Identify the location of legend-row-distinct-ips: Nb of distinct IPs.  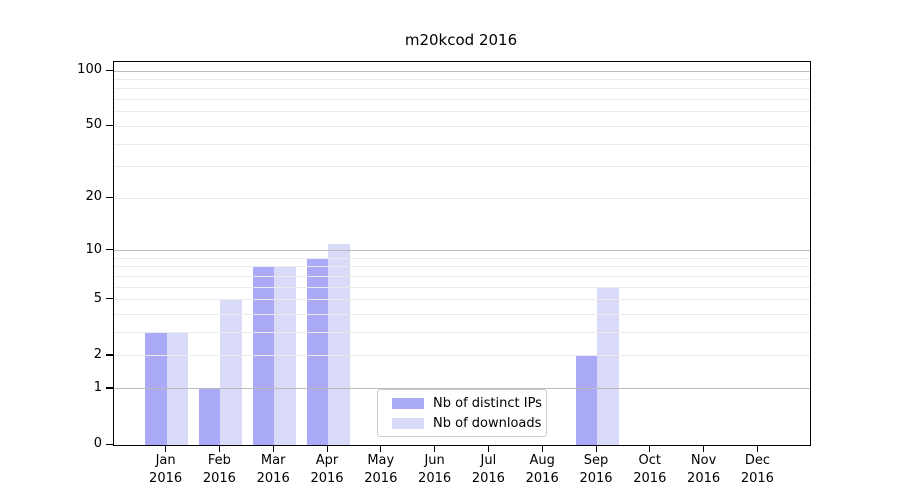
(469, 403).